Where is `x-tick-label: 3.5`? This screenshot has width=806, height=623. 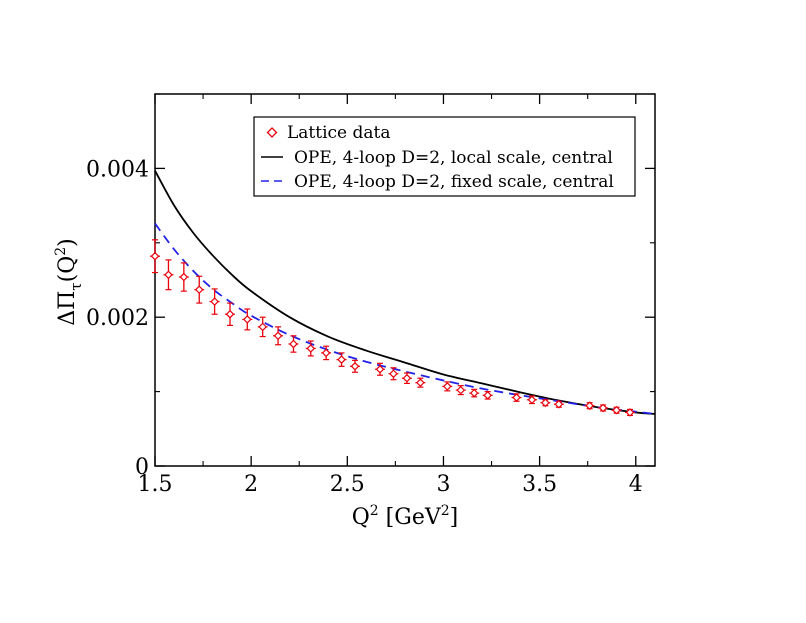 x-tick-label: 3.5 is located at coordinates (539, 484).